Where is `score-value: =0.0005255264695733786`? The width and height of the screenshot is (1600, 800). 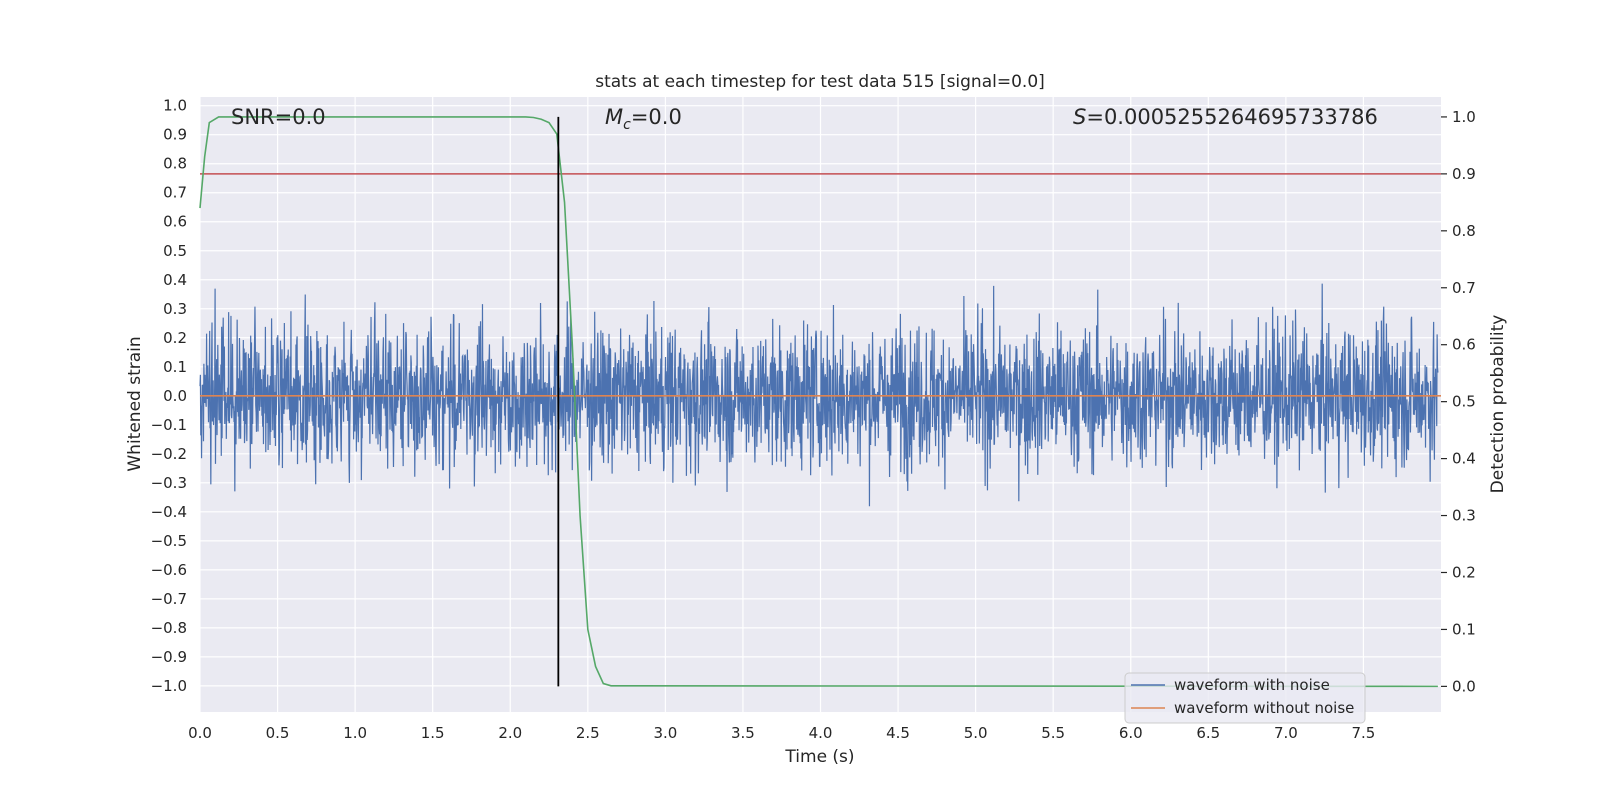 score-value: =0.0005255264695733786 is located at coordinates (1232, 117).